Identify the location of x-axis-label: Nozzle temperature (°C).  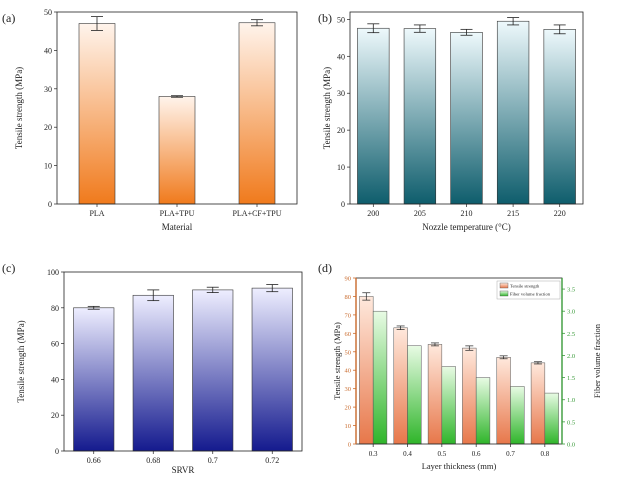
(466, 227).